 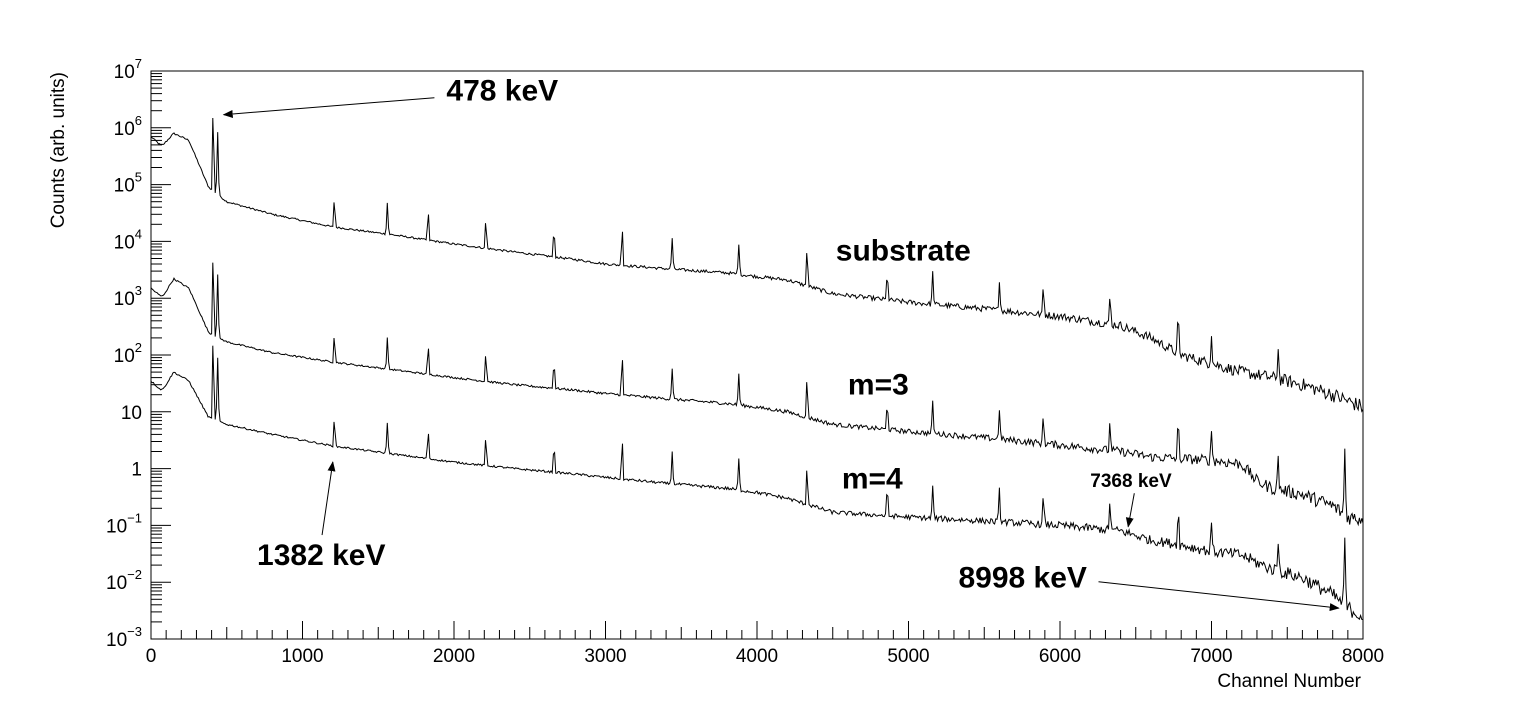 I want to click on y-axis-title: Counts (arb. units), so click(x=58, y=150).